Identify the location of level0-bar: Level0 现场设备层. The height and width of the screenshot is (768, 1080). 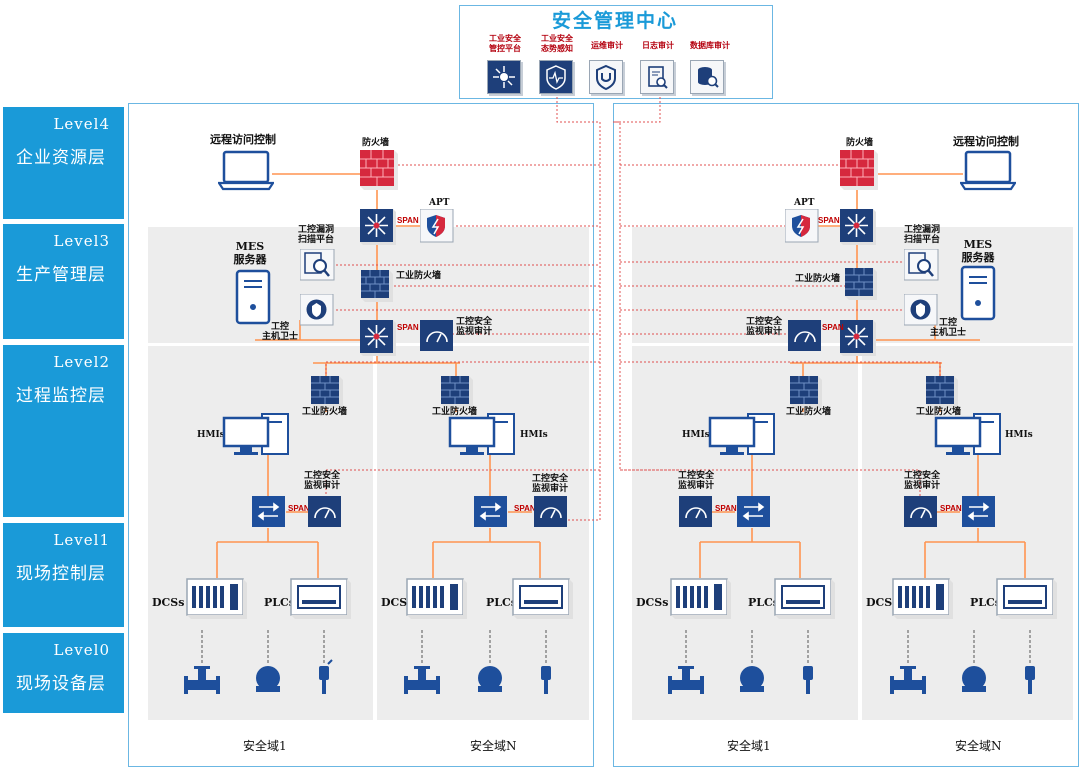
(63, 673).